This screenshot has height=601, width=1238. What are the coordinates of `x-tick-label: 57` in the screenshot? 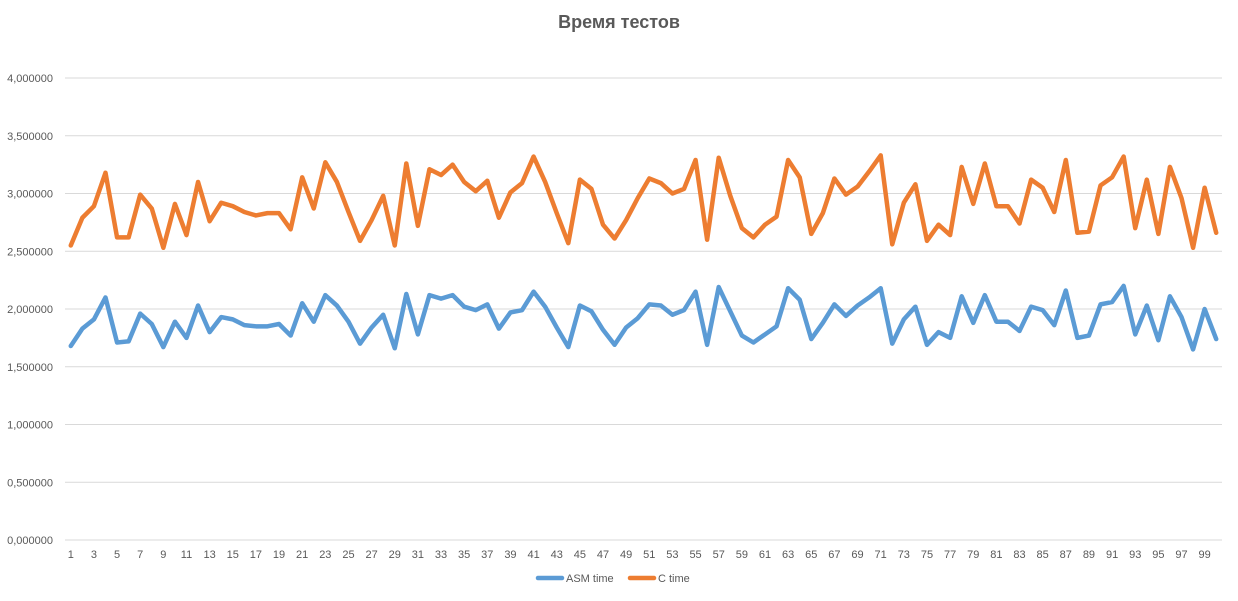 It's located at (719, 555).